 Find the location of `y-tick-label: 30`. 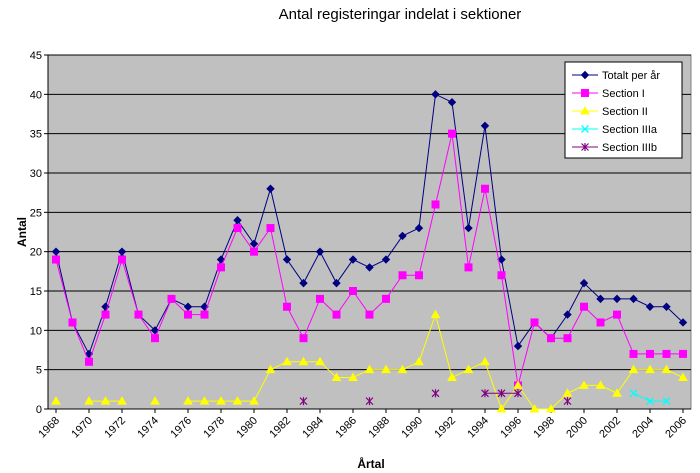

y-tick-label: 30 is located at coordinates (36, 174).